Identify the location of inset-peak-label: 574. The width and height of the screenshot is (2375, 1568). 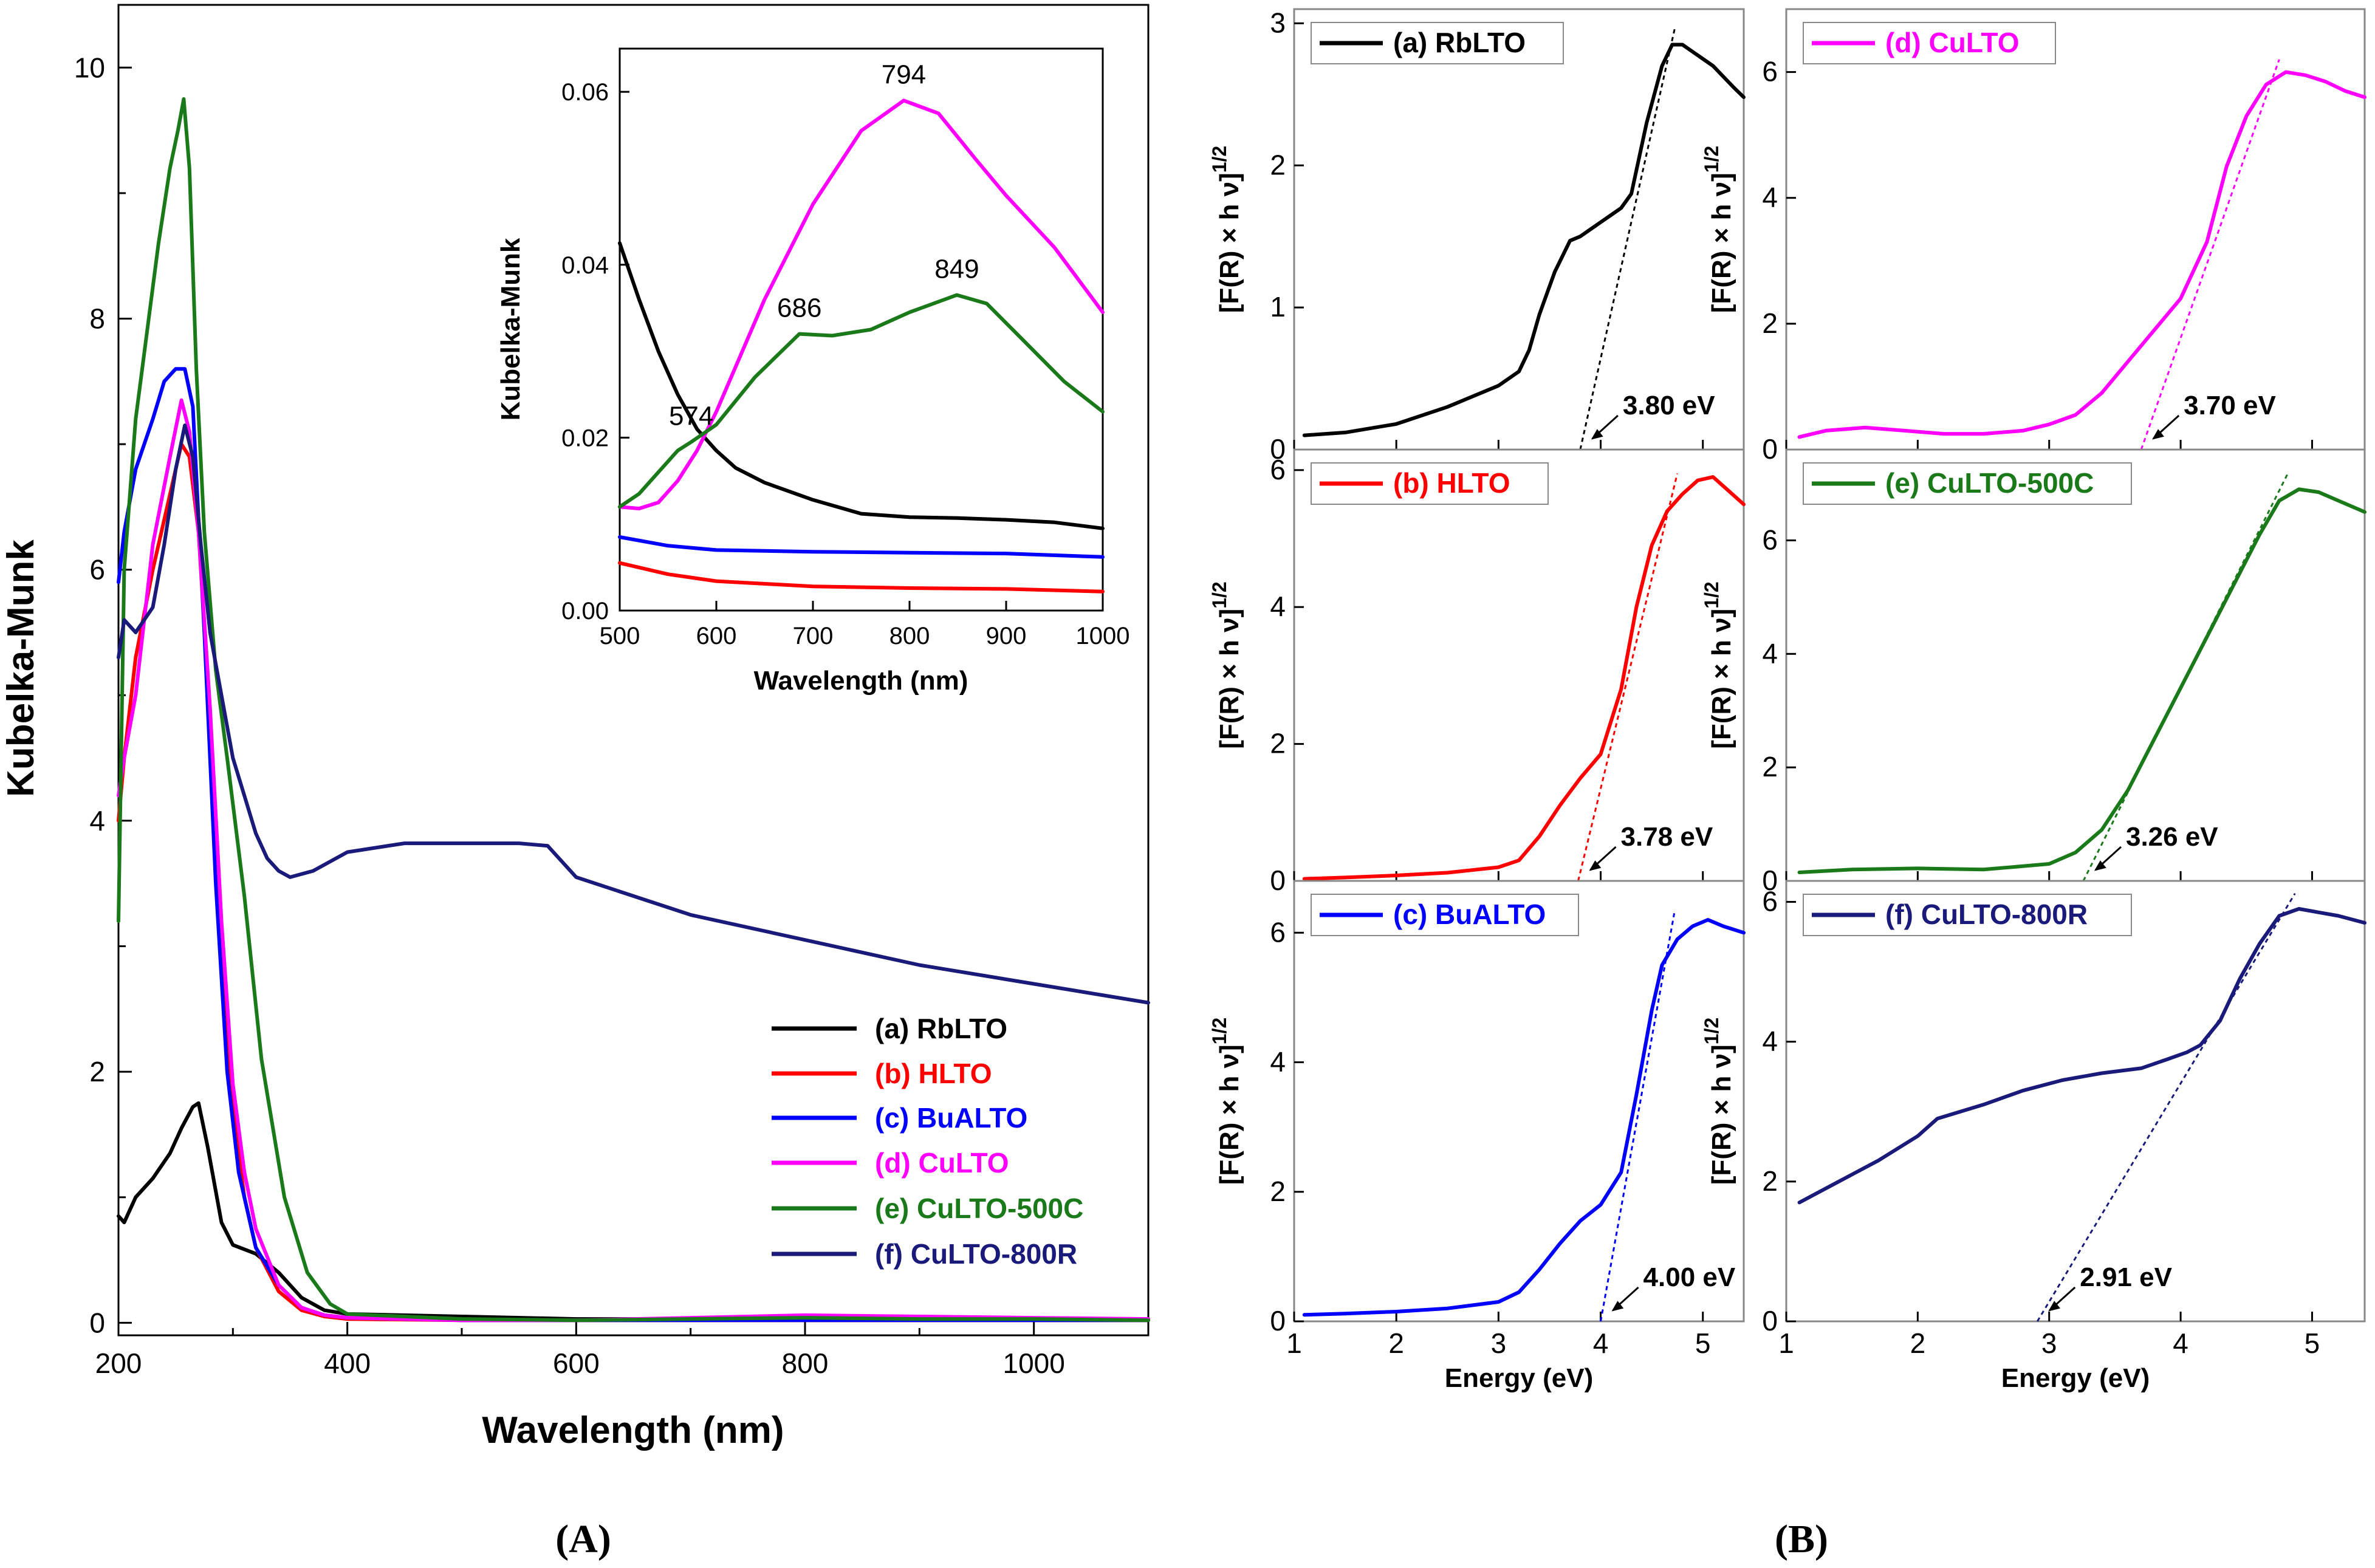
(691, 416).